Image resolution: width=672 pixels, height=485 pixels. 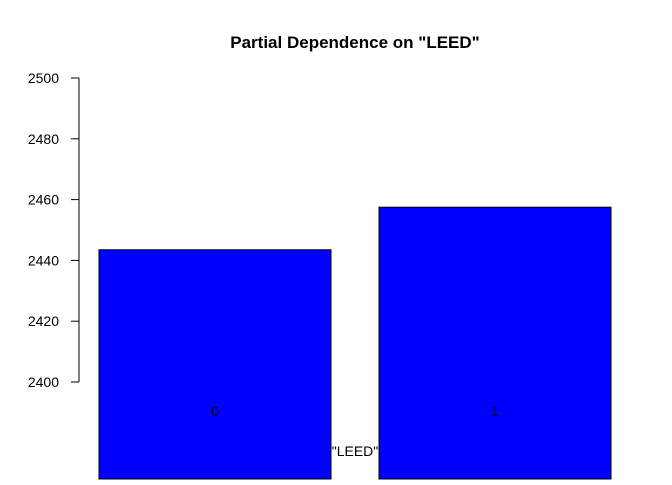 What do you see at coordinates (43, 78) in the screenshot?
I see `y-tick-label: 2500` at bounding box center [43, 78].